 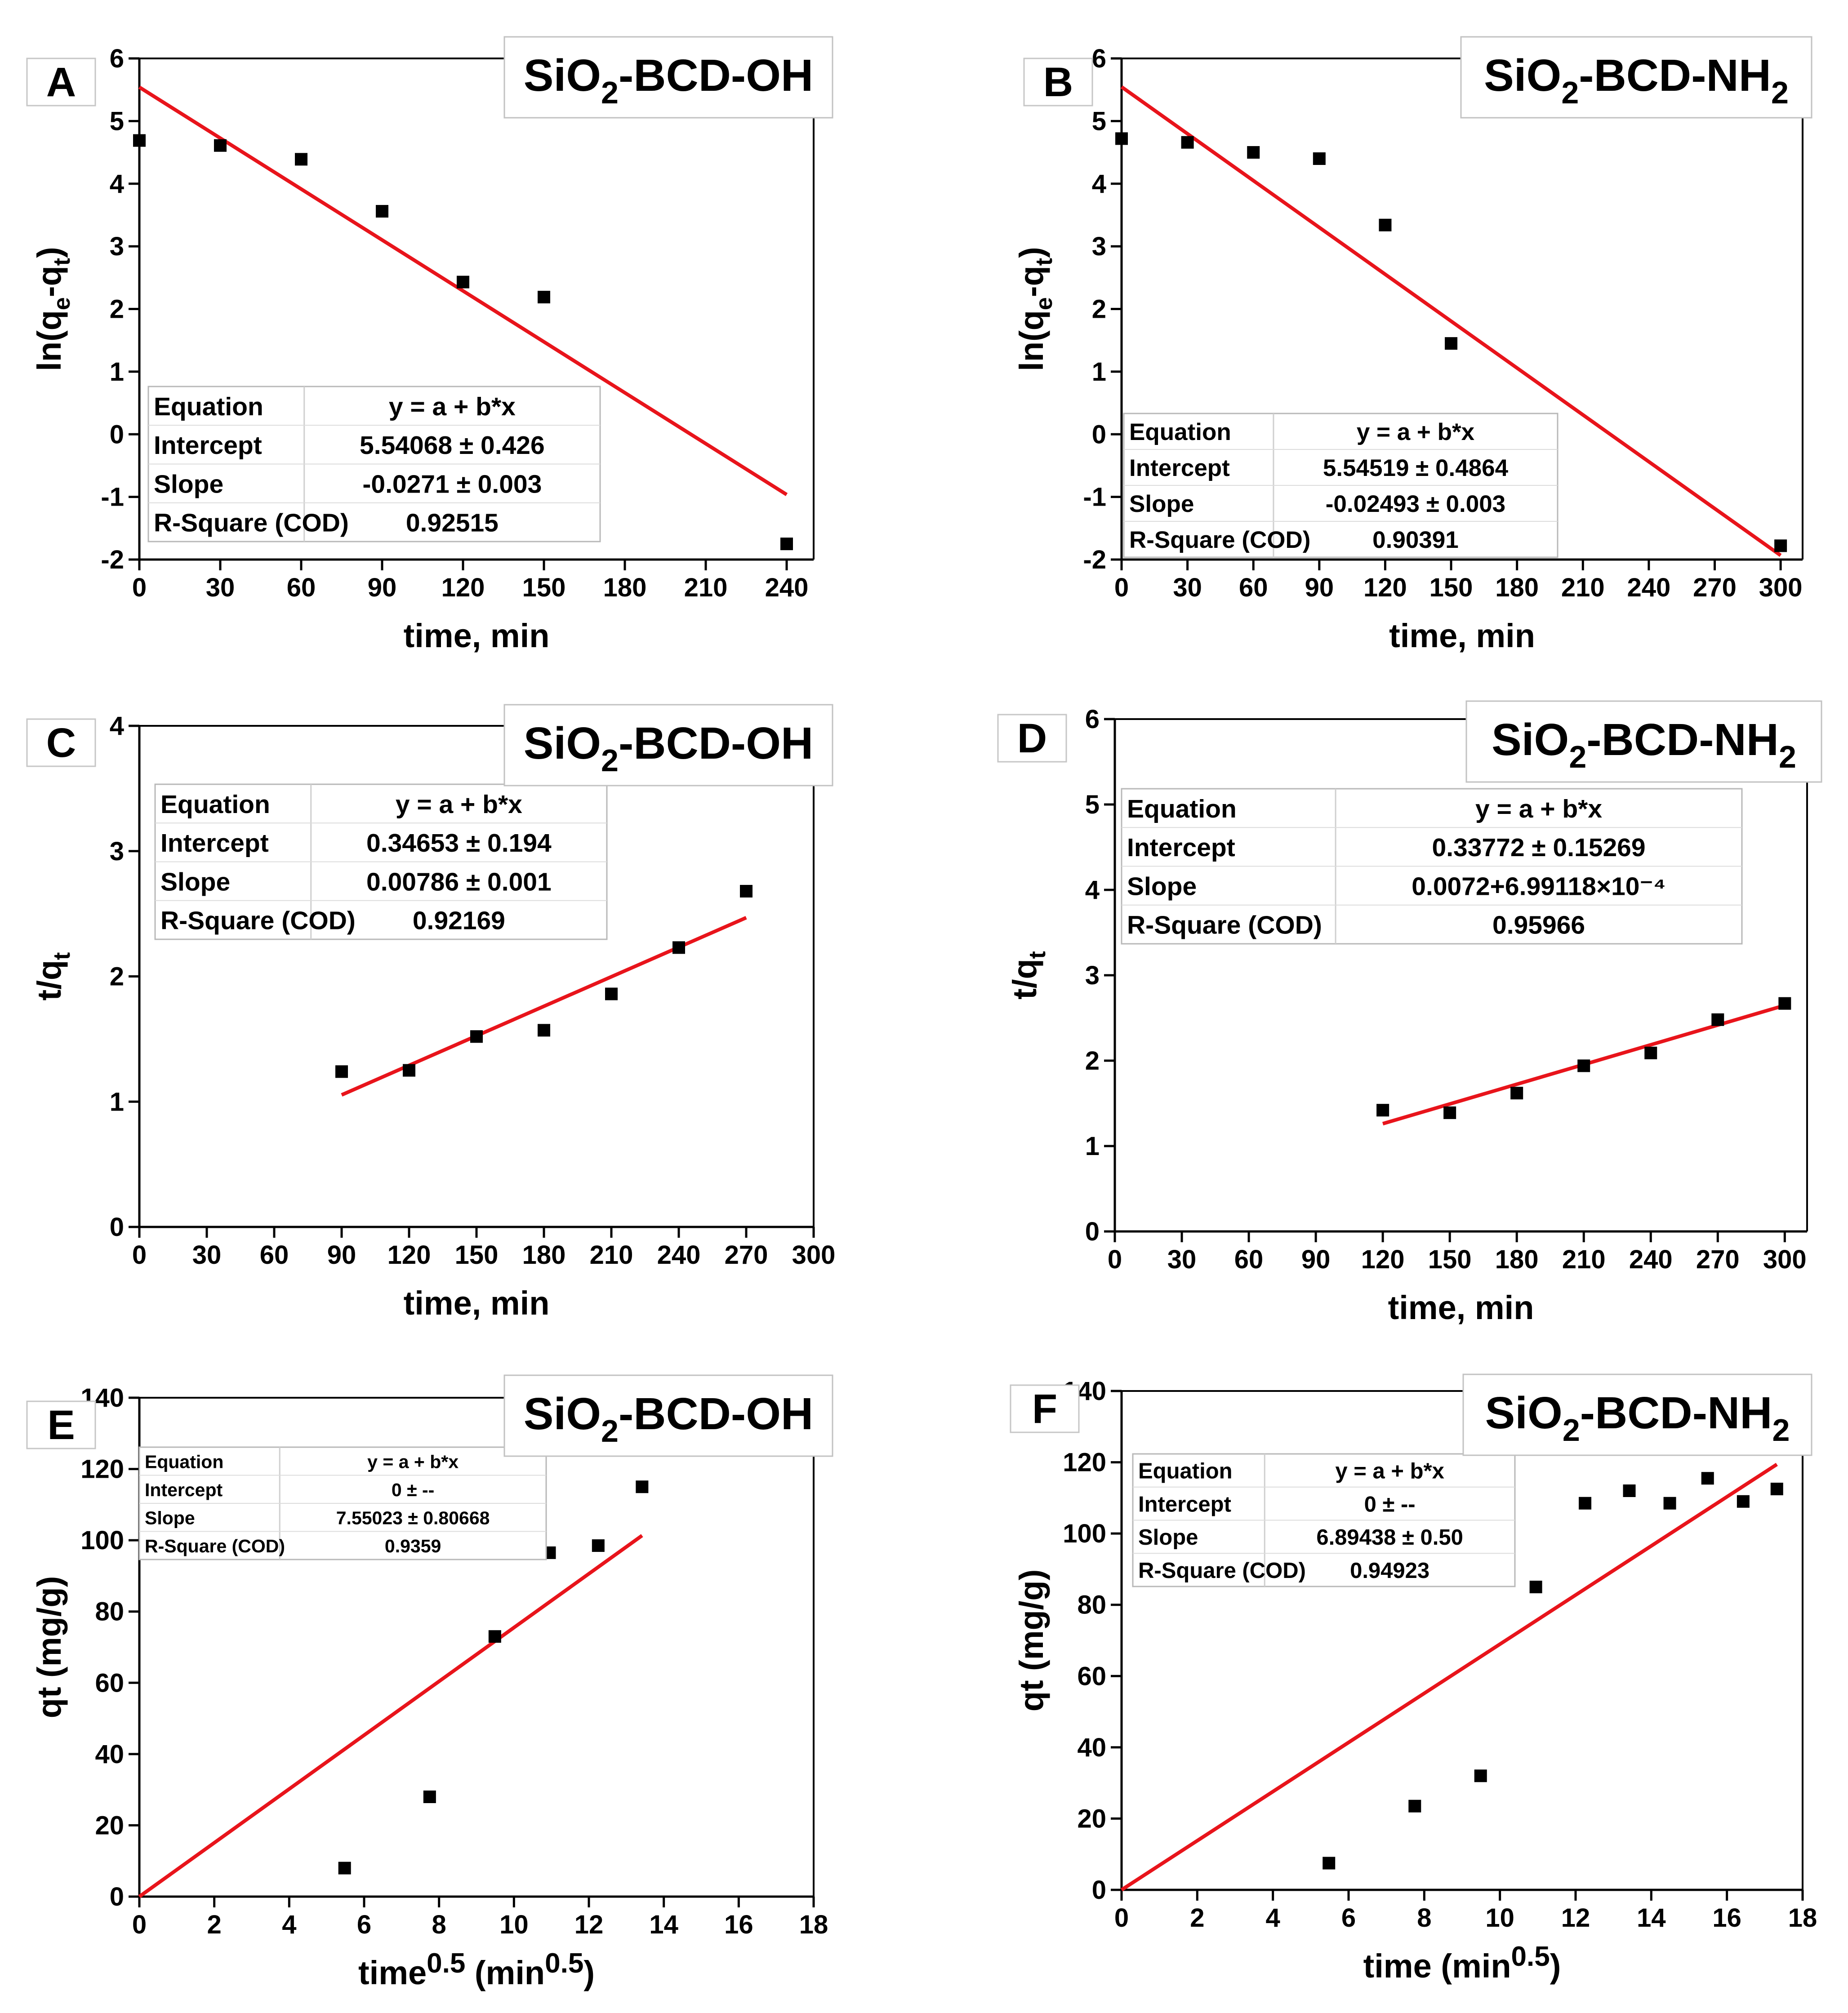 I want to click on x-tick-label: 90, so click(x=1316, y=1259).